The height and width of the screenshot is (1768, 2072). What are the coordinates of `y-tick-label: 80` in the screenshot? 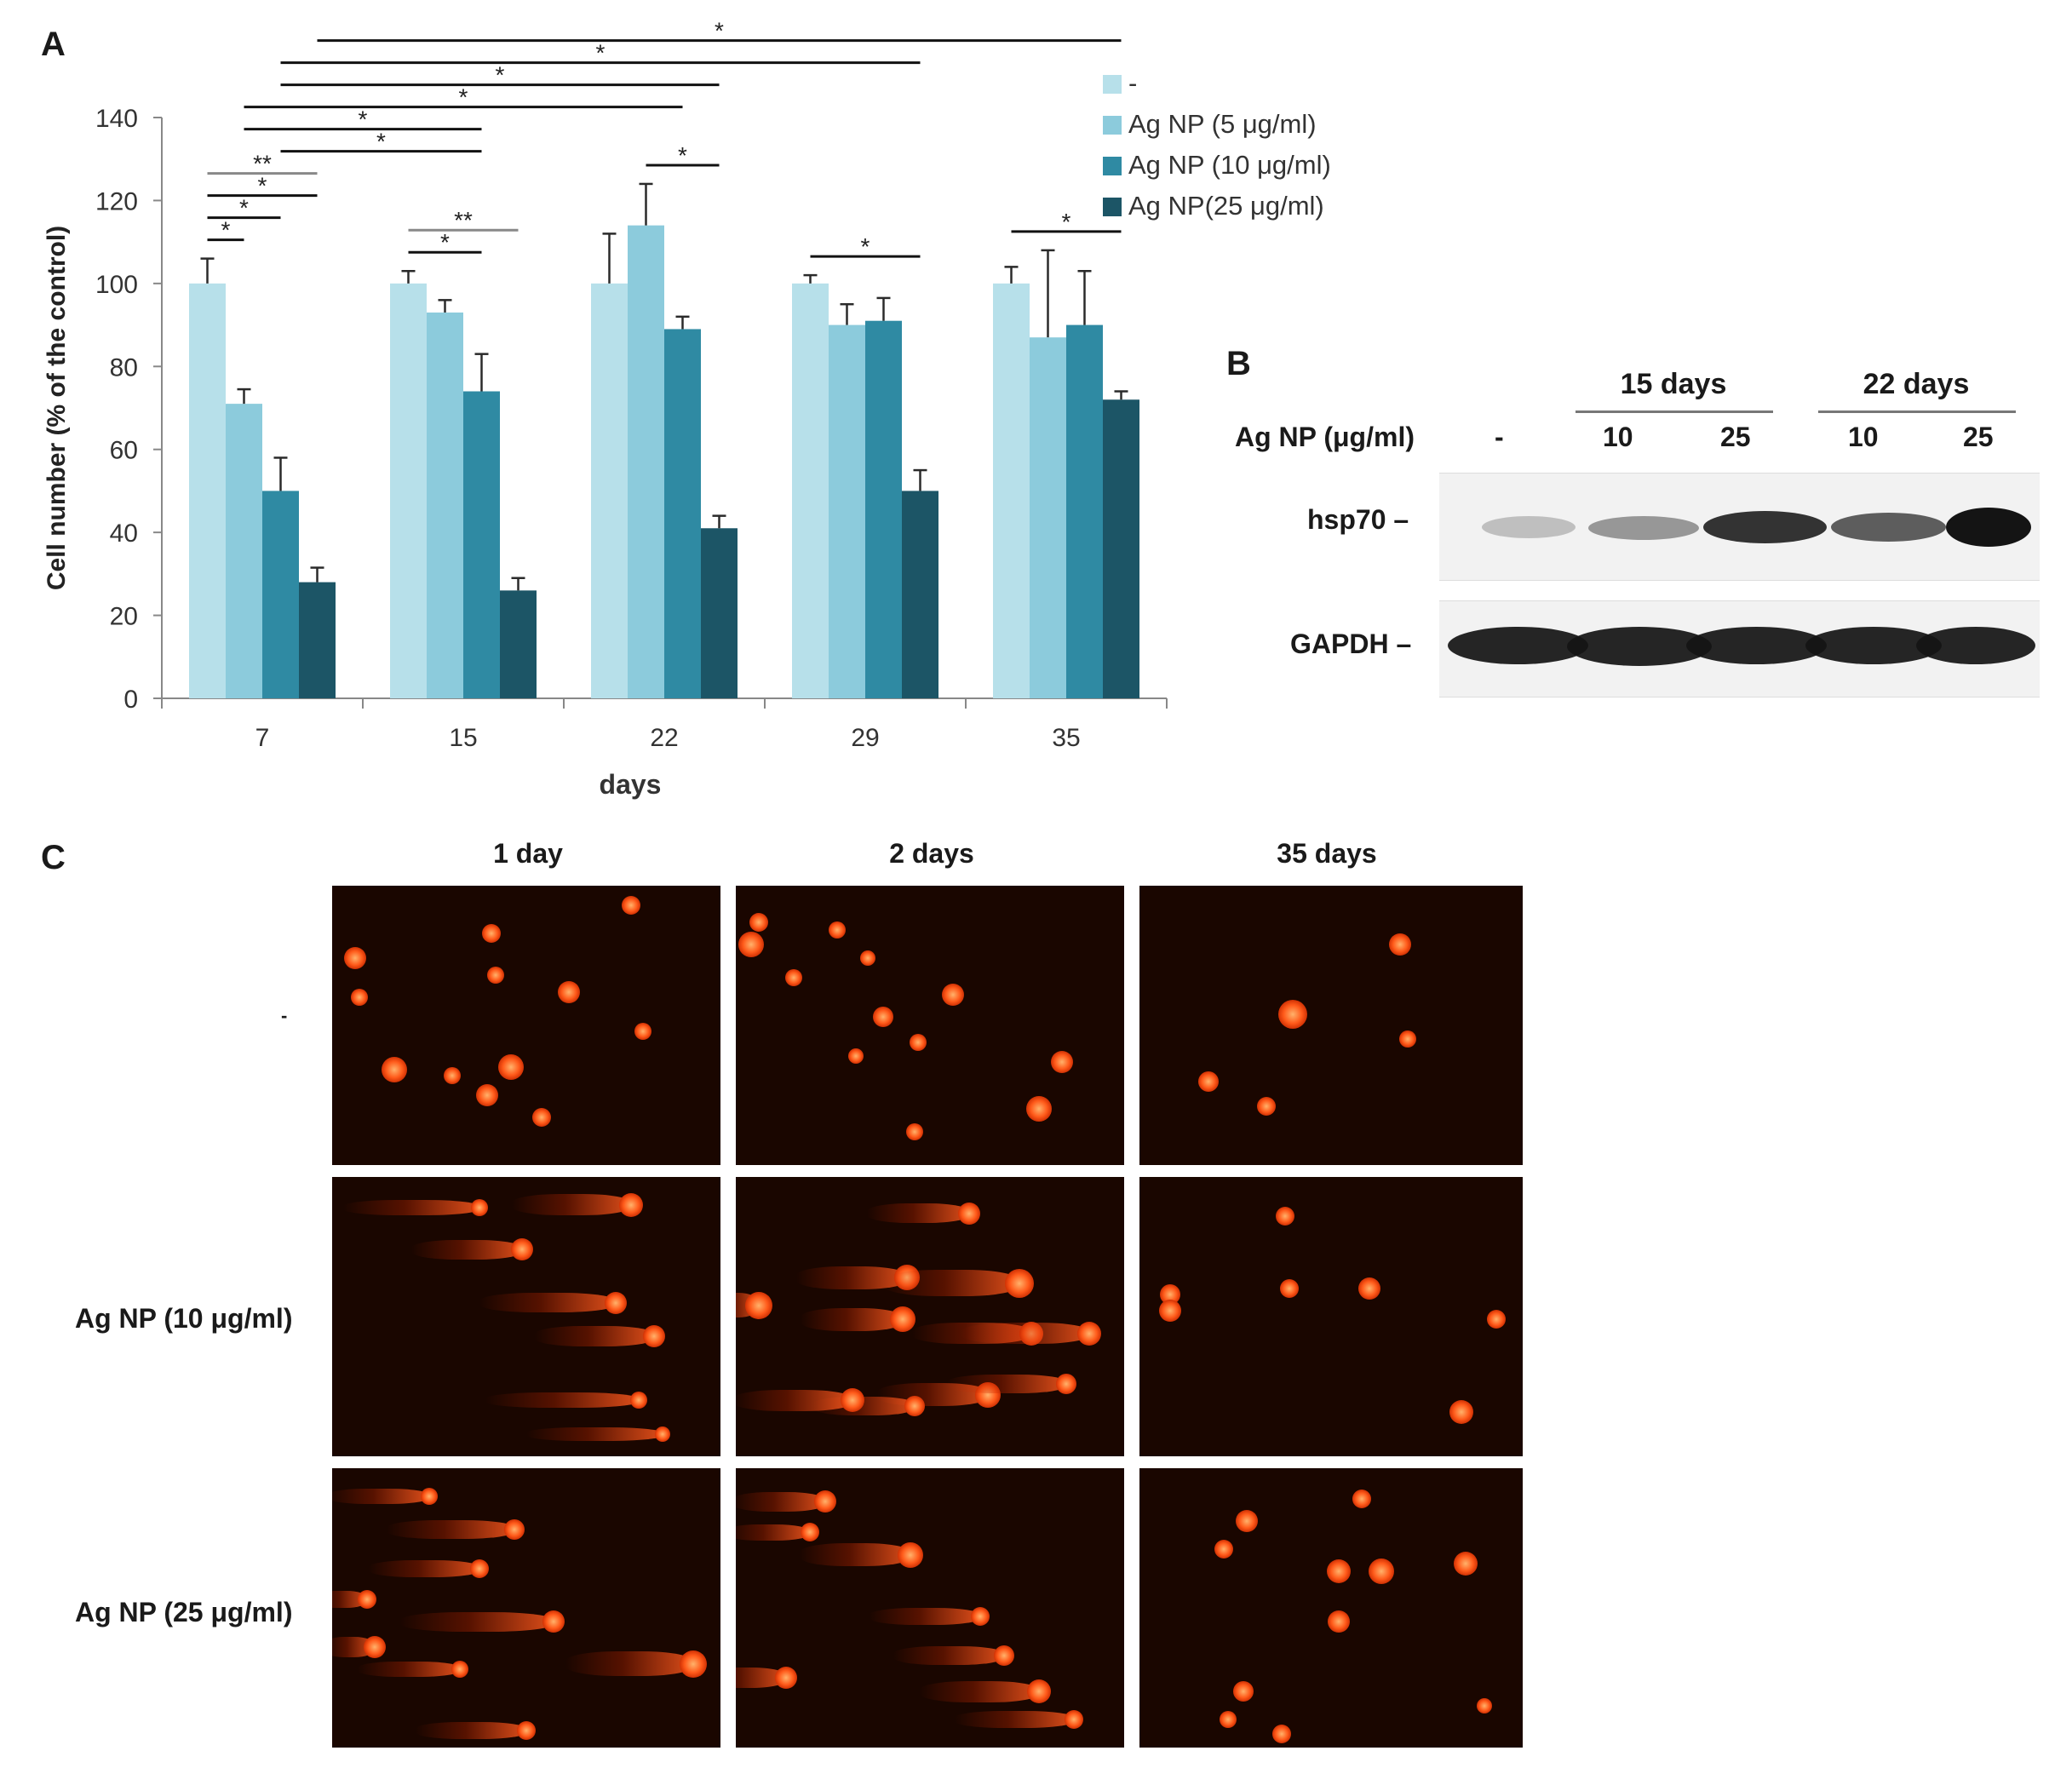 It's located at (124, 367).